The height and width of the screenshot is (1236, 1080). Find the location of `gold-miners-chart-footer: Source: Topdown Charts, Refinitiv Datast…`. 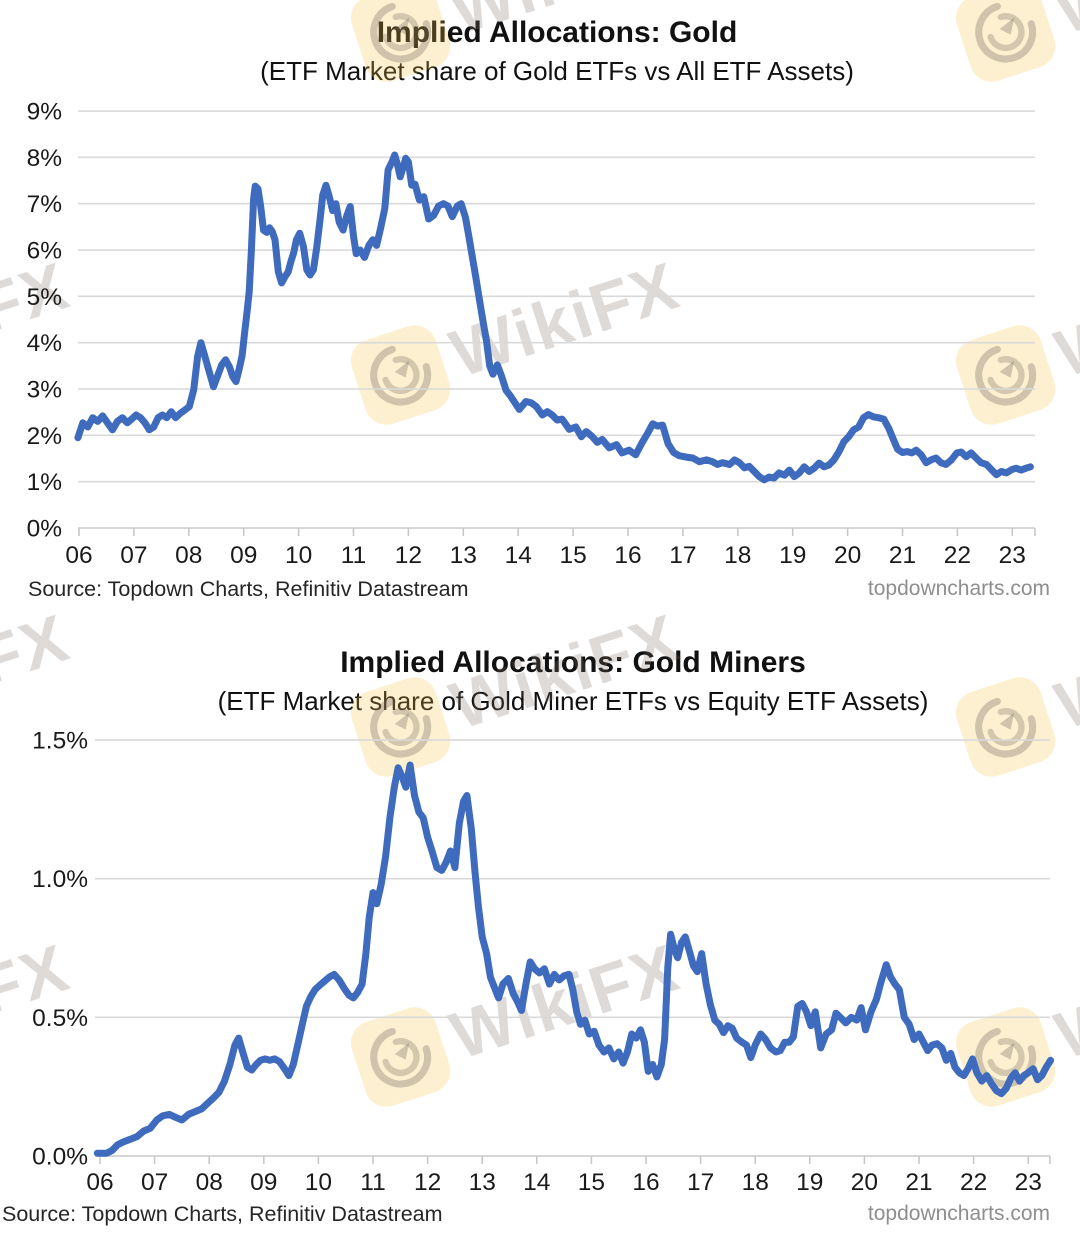

gold-miners-chart-footer: Source: Topdown Charts, Refinitiv Datast… is located at coordinates (540, 1215).